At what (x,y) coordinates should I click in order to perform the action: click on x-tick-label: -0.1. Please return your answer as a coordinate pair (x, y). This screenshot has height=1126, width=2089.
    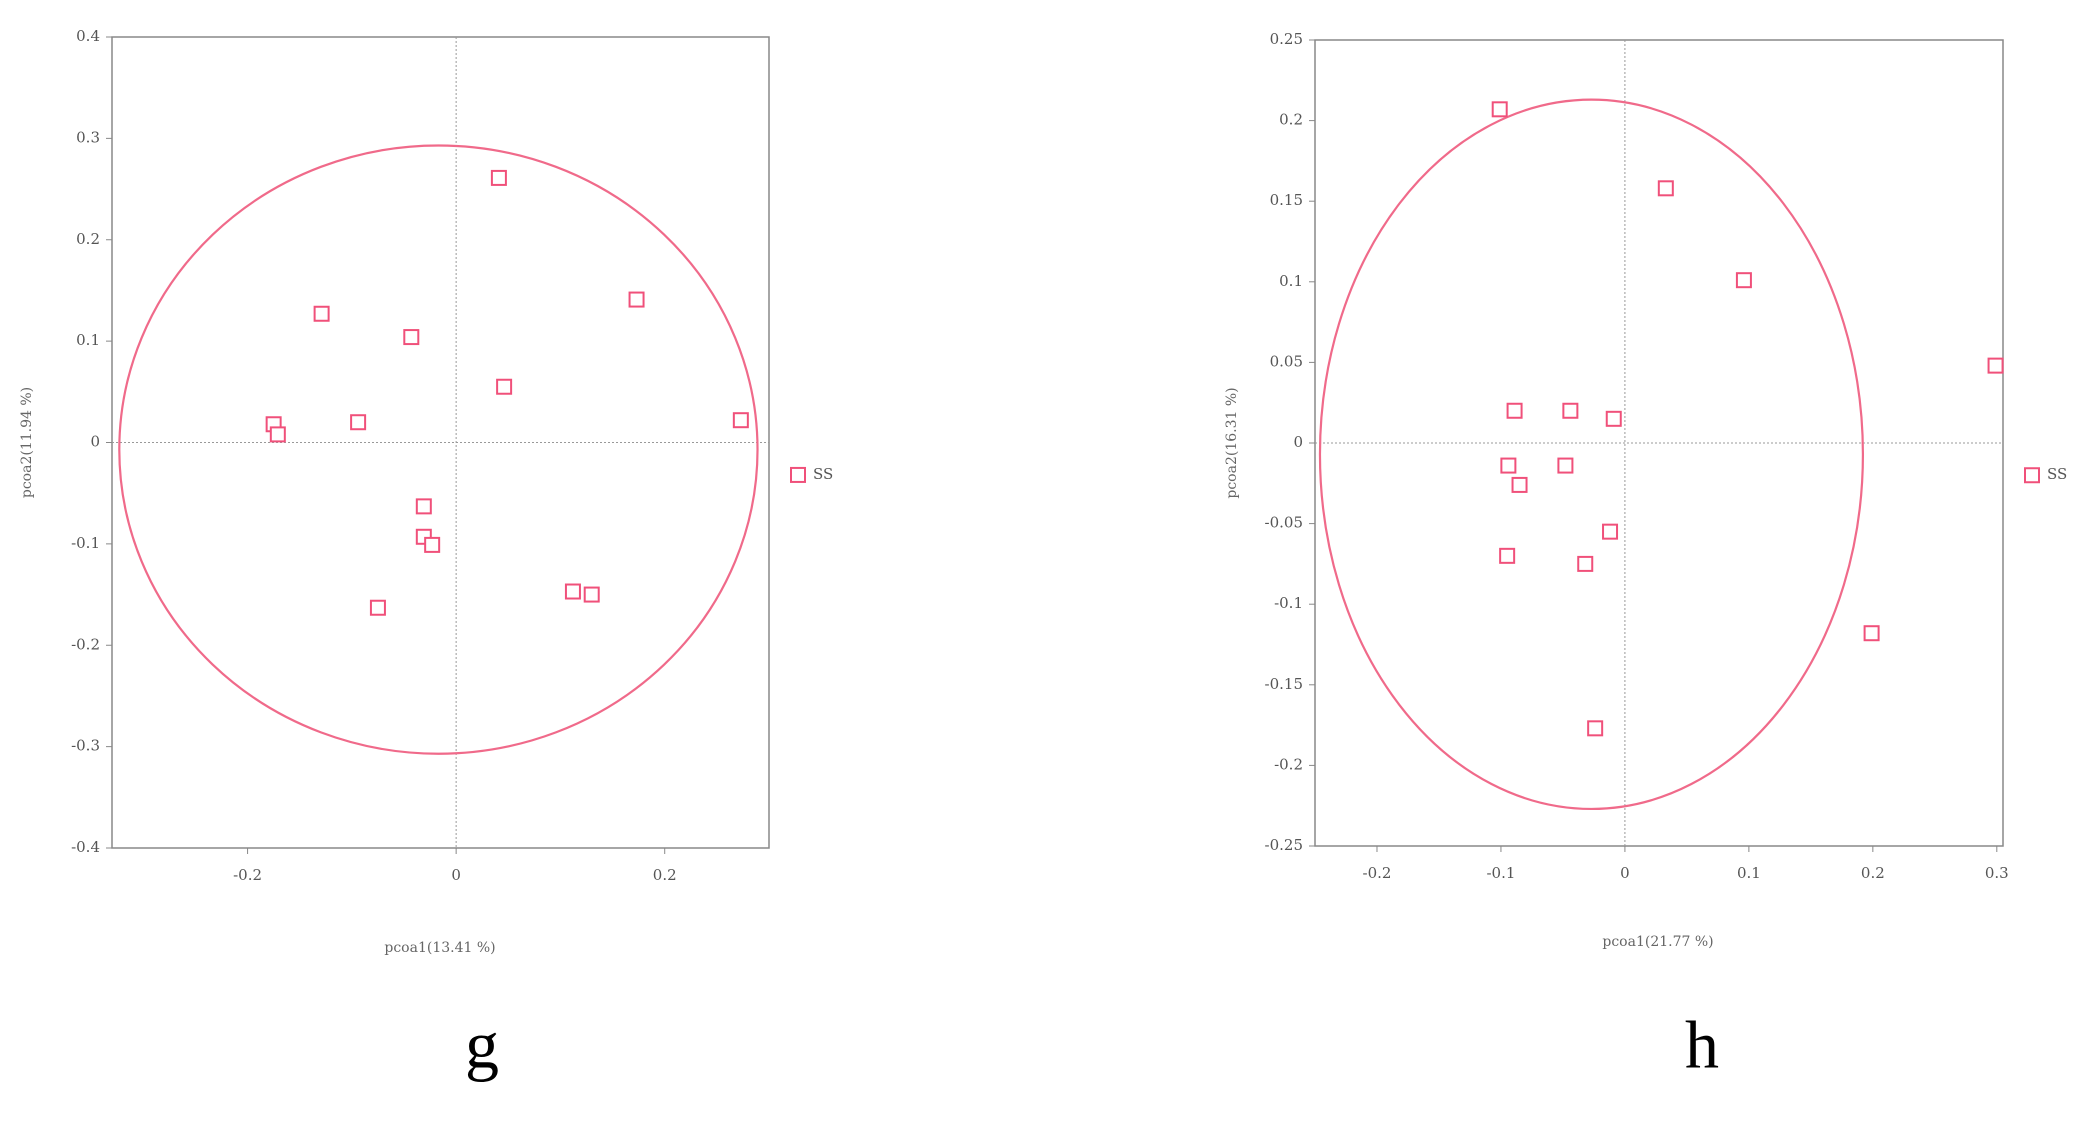
    Looking at the image, I should click on (1500, 873).